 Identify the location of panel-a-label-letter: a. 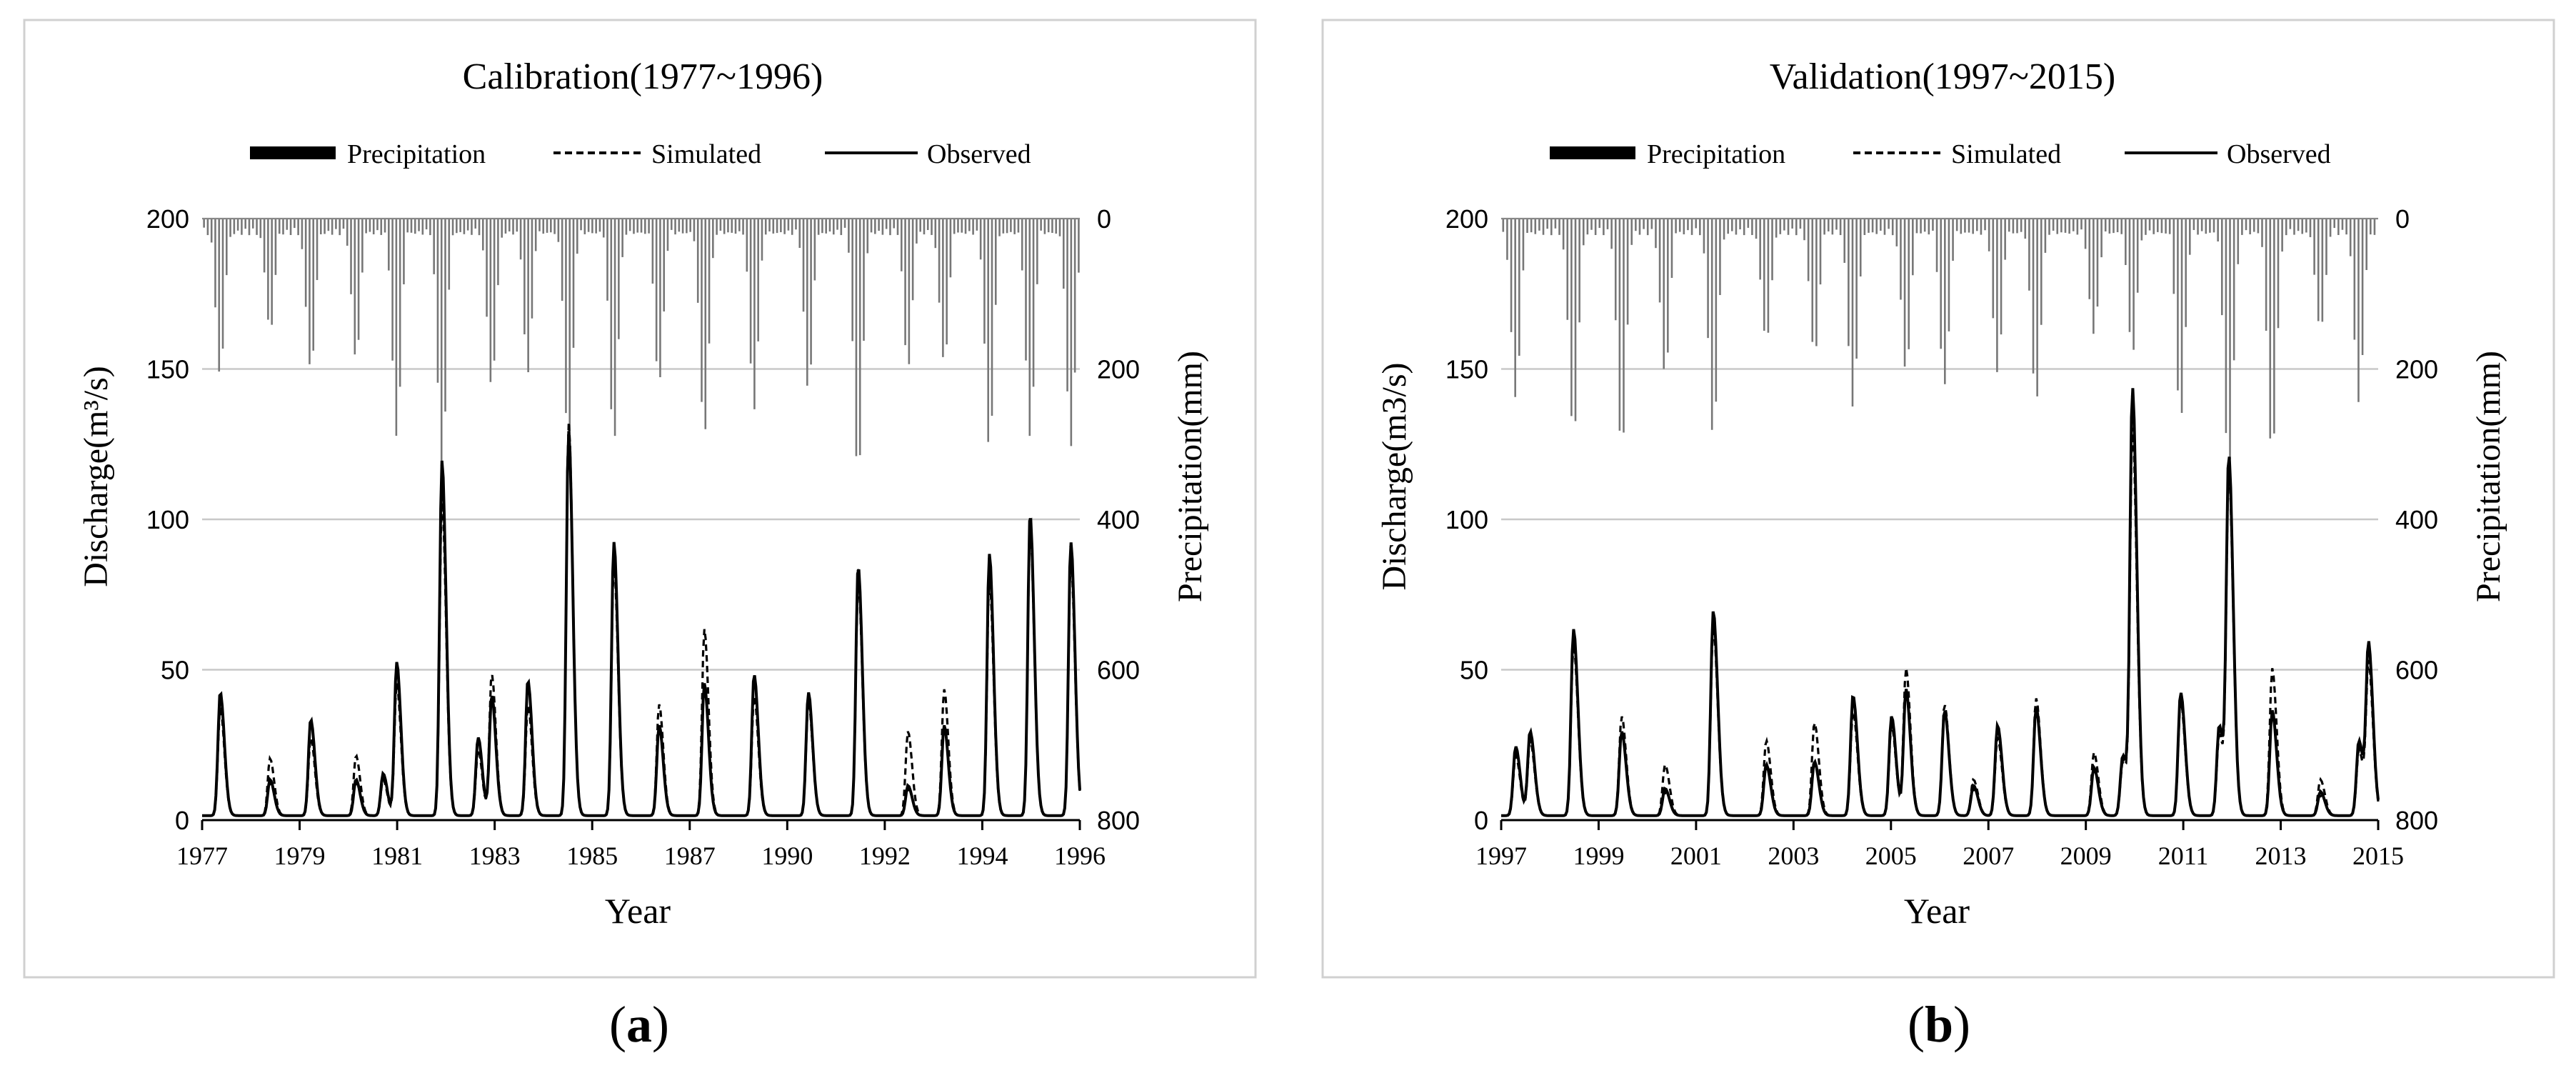
(639, 1024).